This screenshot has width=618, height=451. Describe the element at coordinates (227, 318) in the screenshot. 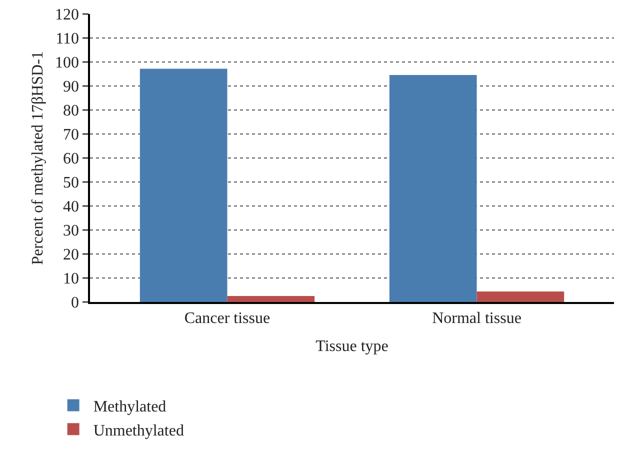

I see `x-tick-label: Cancer tissue` at that location.